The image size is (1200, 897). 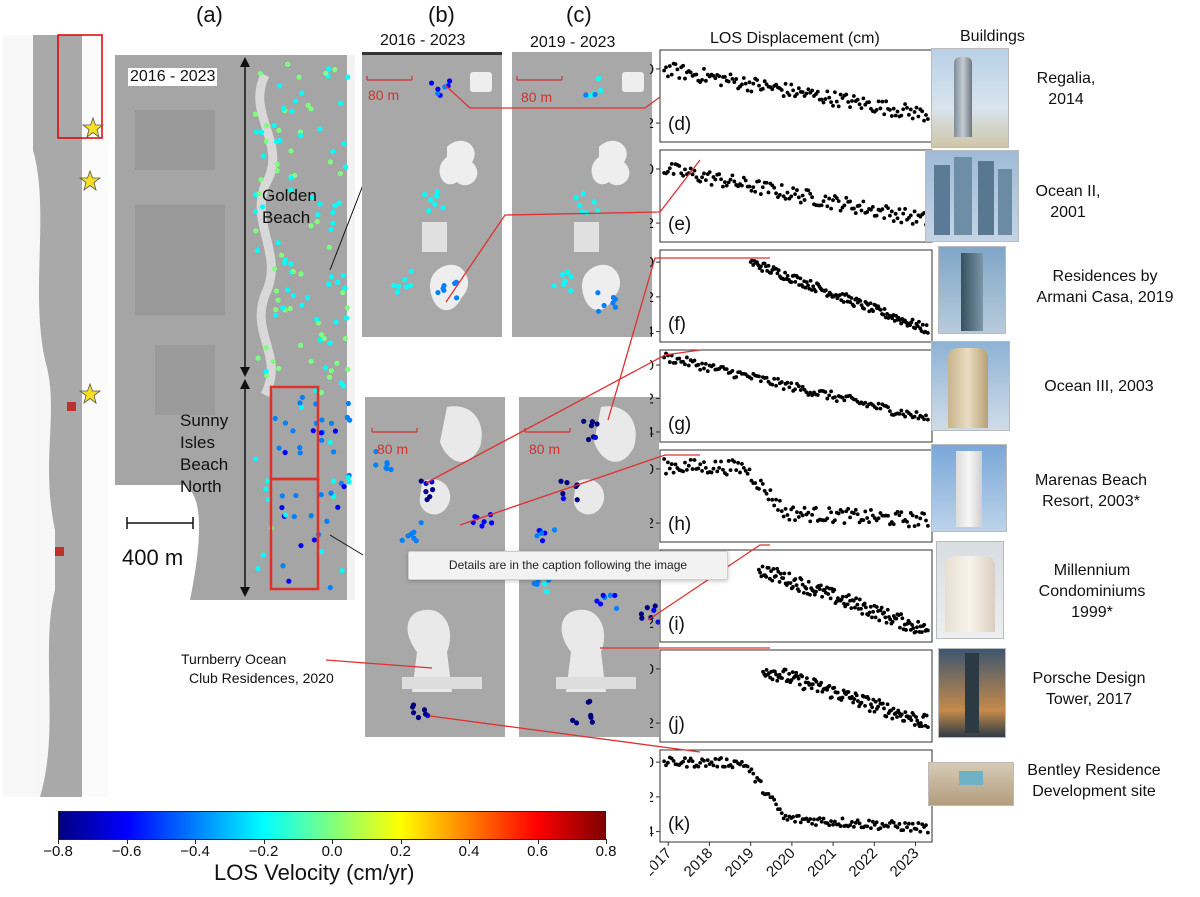 I want to click on ts-frame, so click(x=796, y=496).